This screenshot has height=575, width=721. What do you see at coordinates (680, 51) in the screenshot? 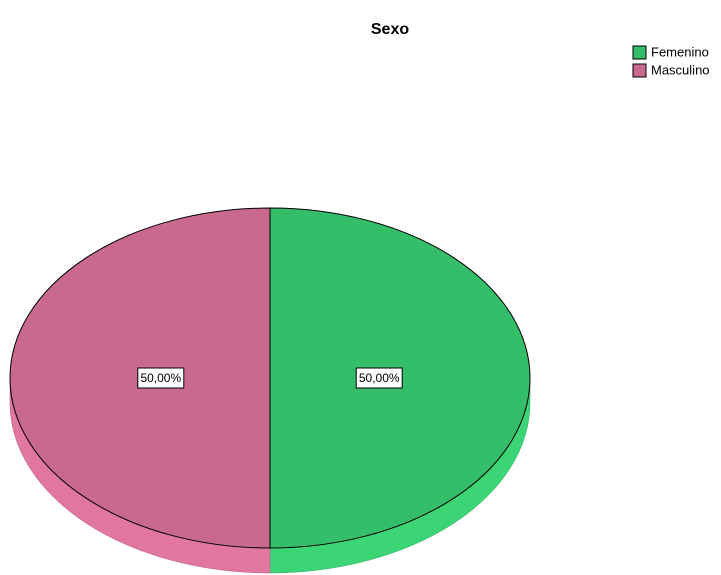
I see `legend-label: Femenino` at bounding box center [680, 51].